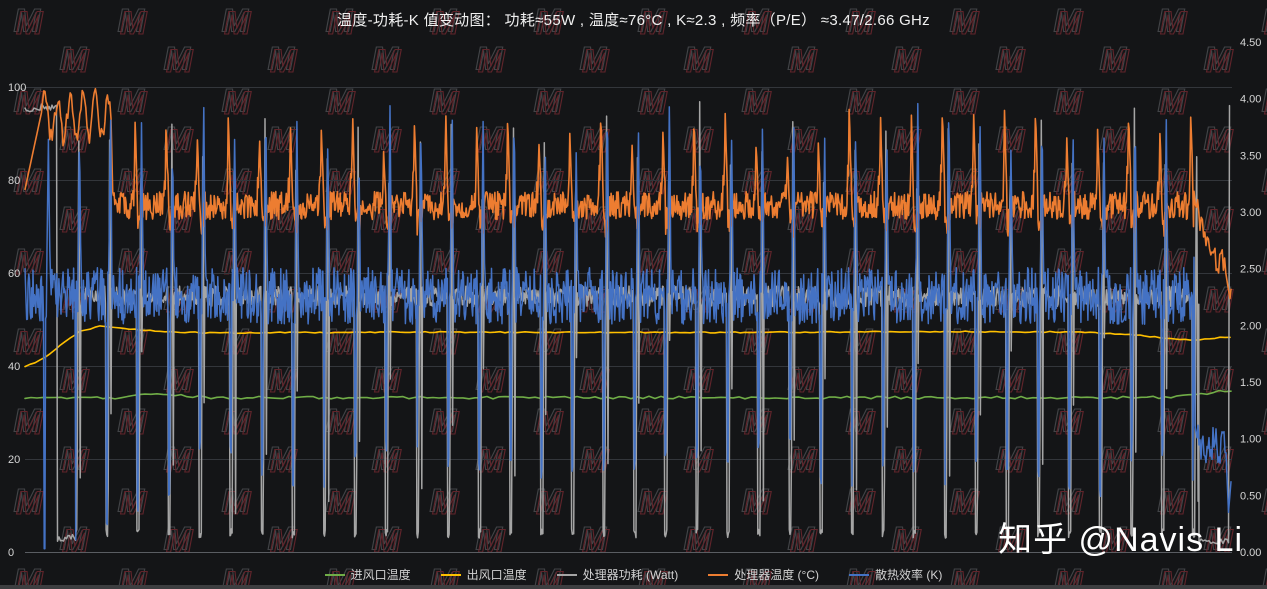  I want to click on legend-item: 进风口温度, so click(367, 574).